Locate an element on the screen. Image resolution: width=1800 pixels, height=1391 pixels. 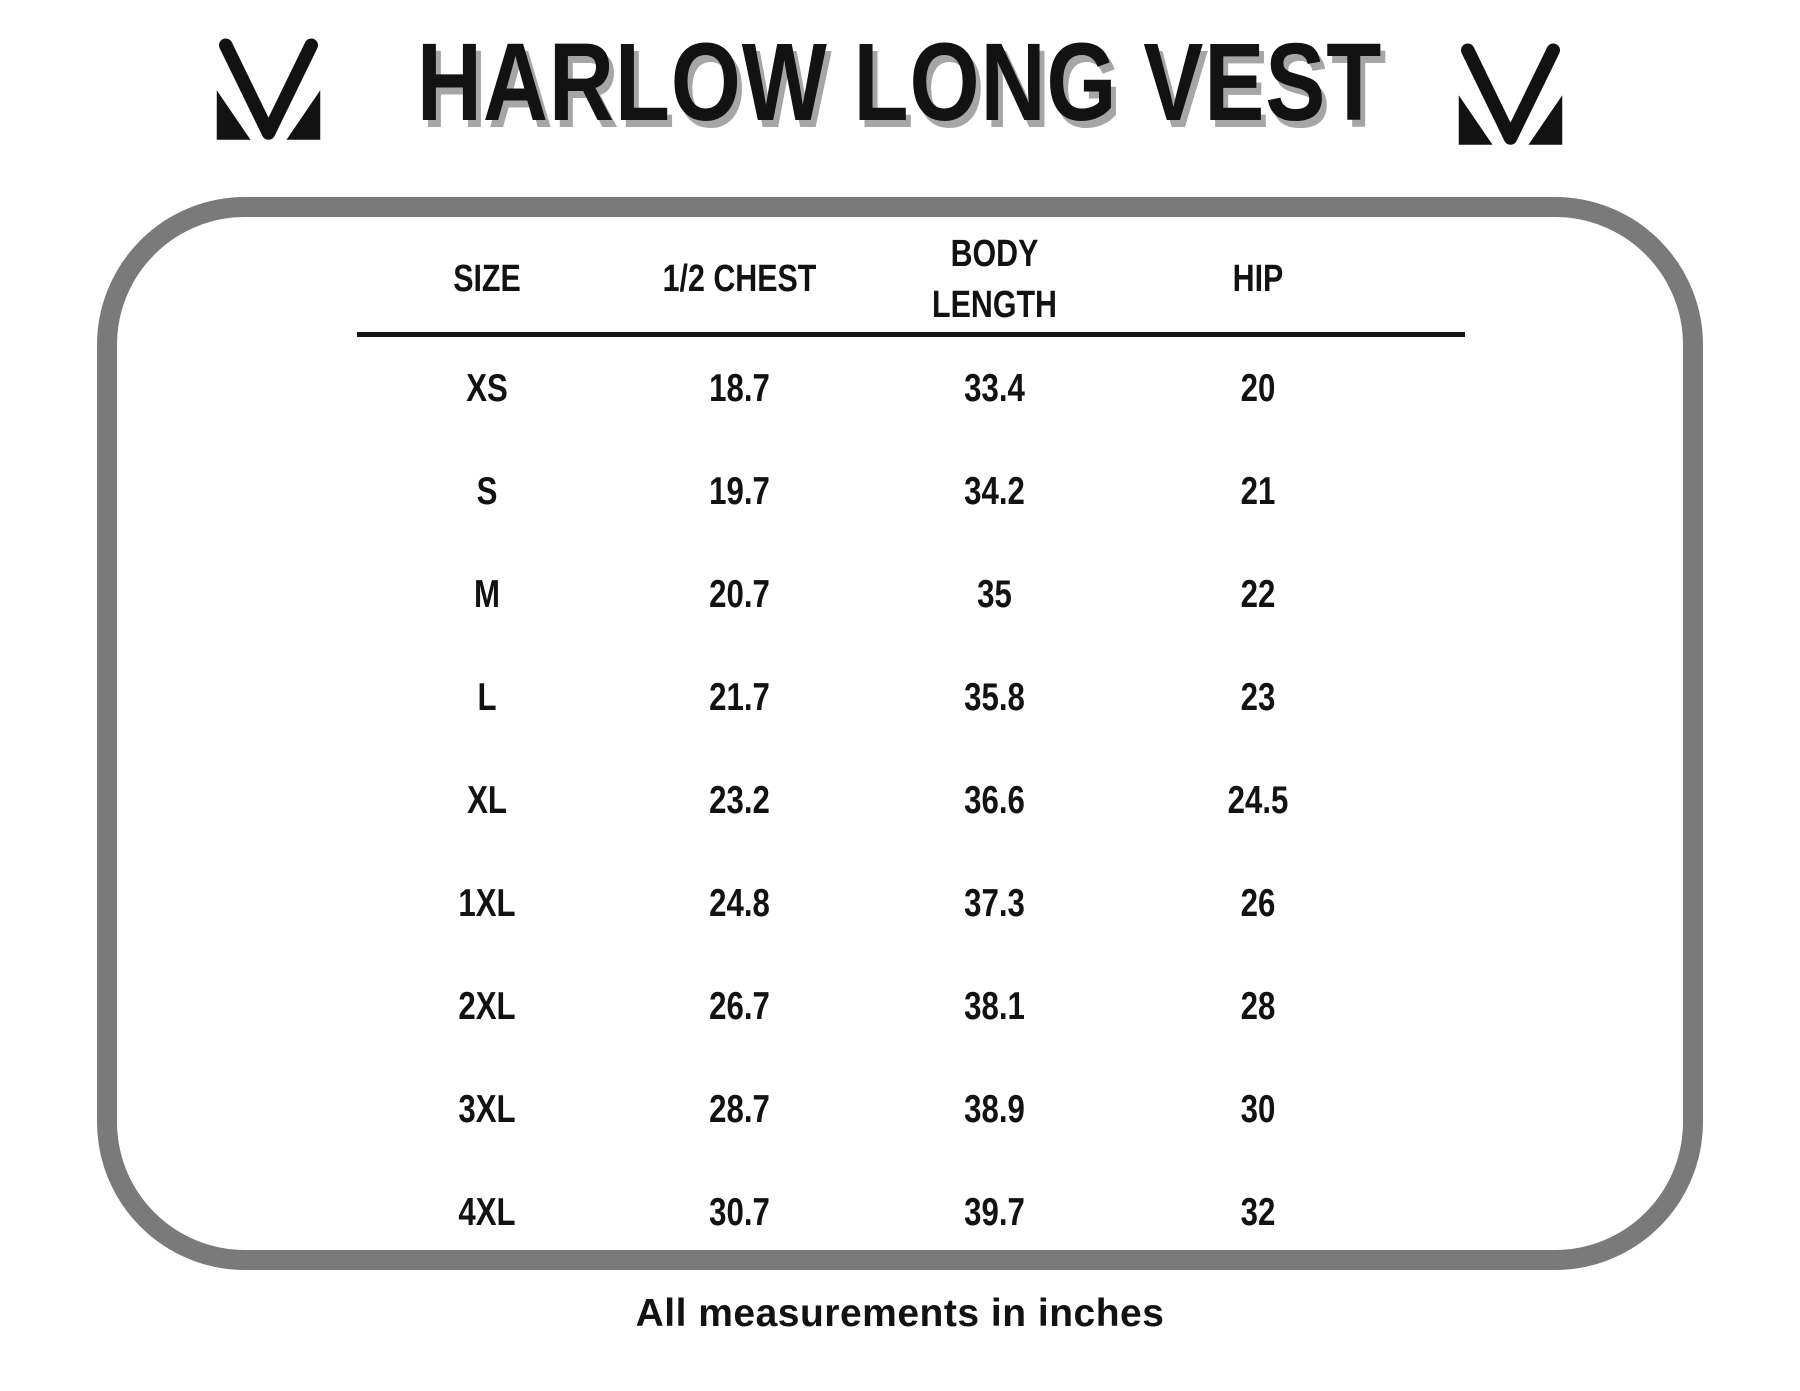
size-cell: 4XL is located at coordinates (487, 1212).